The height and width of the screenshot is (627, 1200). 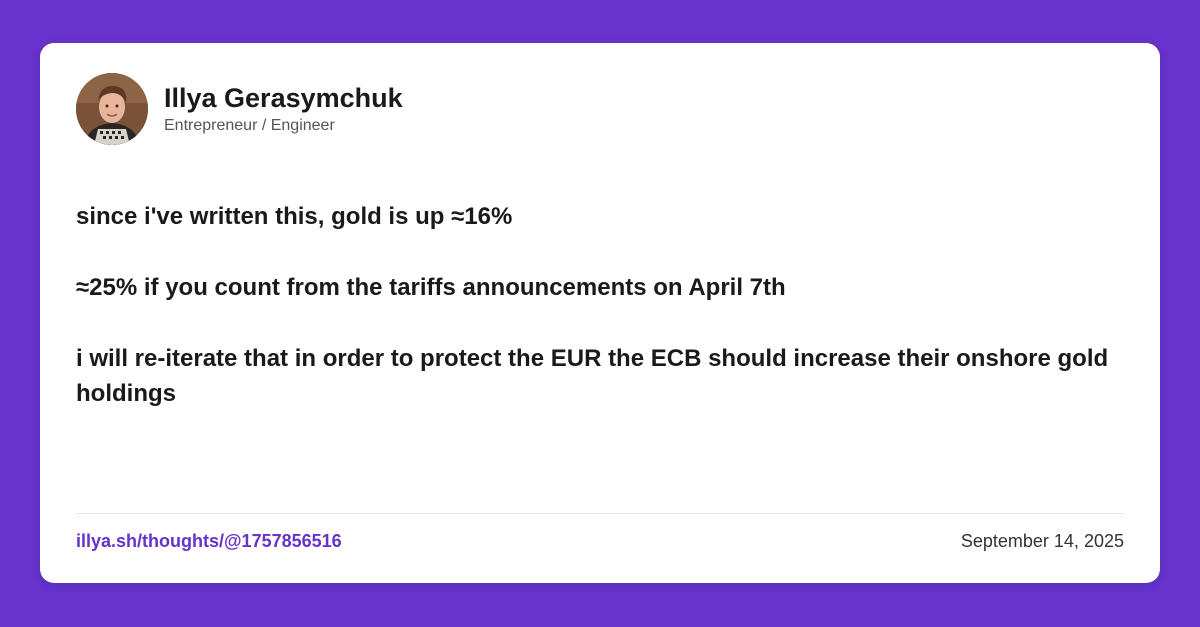 I want to click on author-role: Entrepreneur / Engineer, so click(x=249, y=125).